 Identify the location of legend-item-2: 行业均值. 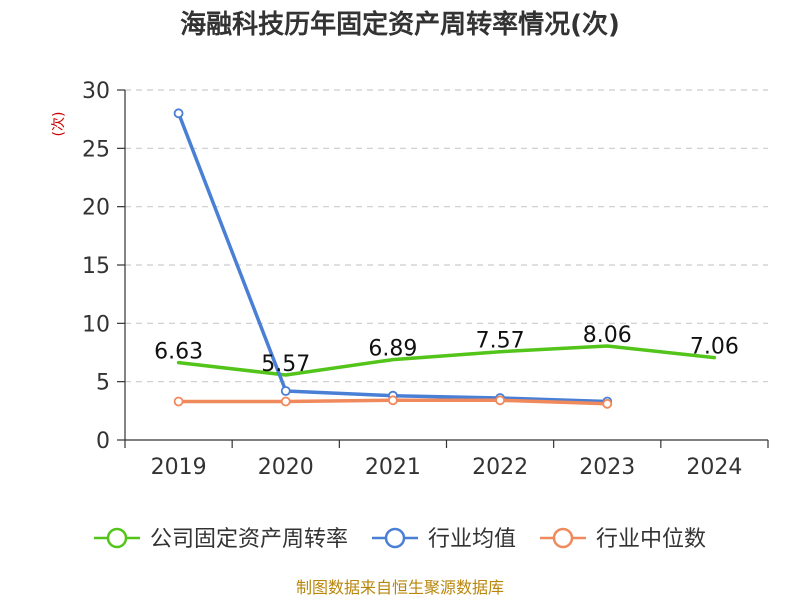
(444, 539).